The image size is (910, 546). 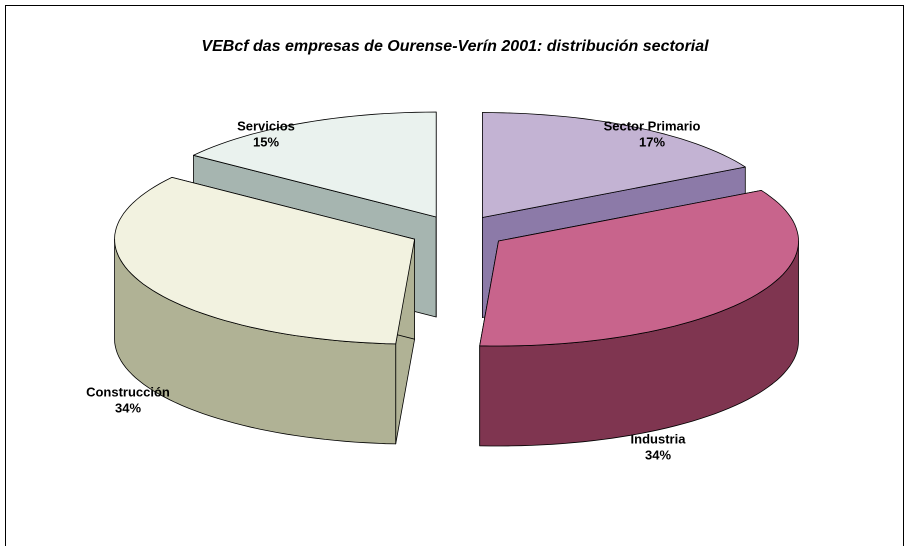 What do you see at coordinates (128, 391) in the screenshot?
I see `slice-label: Construcción` at bounding box center [128, 391].